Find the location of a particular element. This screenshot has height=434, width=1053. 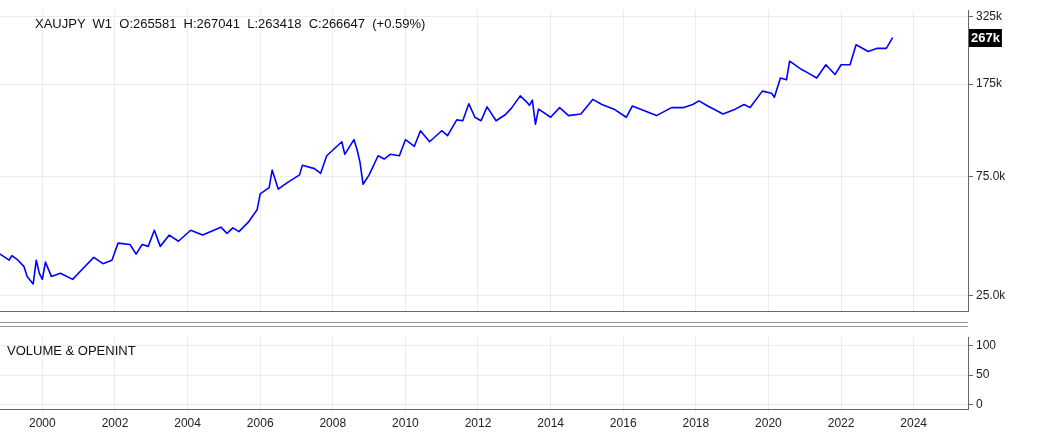

x-tick-label: 2020 is located at coordinates (769, 423).